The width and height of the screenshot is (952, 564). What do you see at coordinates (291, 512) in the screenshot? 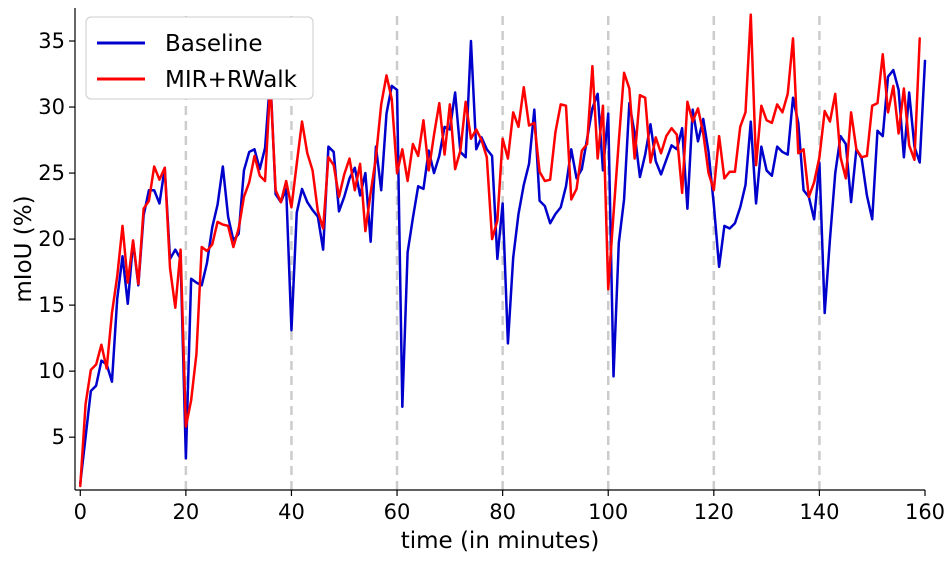
I see `x-tick-label: 40` at bounding box center [291, 512].